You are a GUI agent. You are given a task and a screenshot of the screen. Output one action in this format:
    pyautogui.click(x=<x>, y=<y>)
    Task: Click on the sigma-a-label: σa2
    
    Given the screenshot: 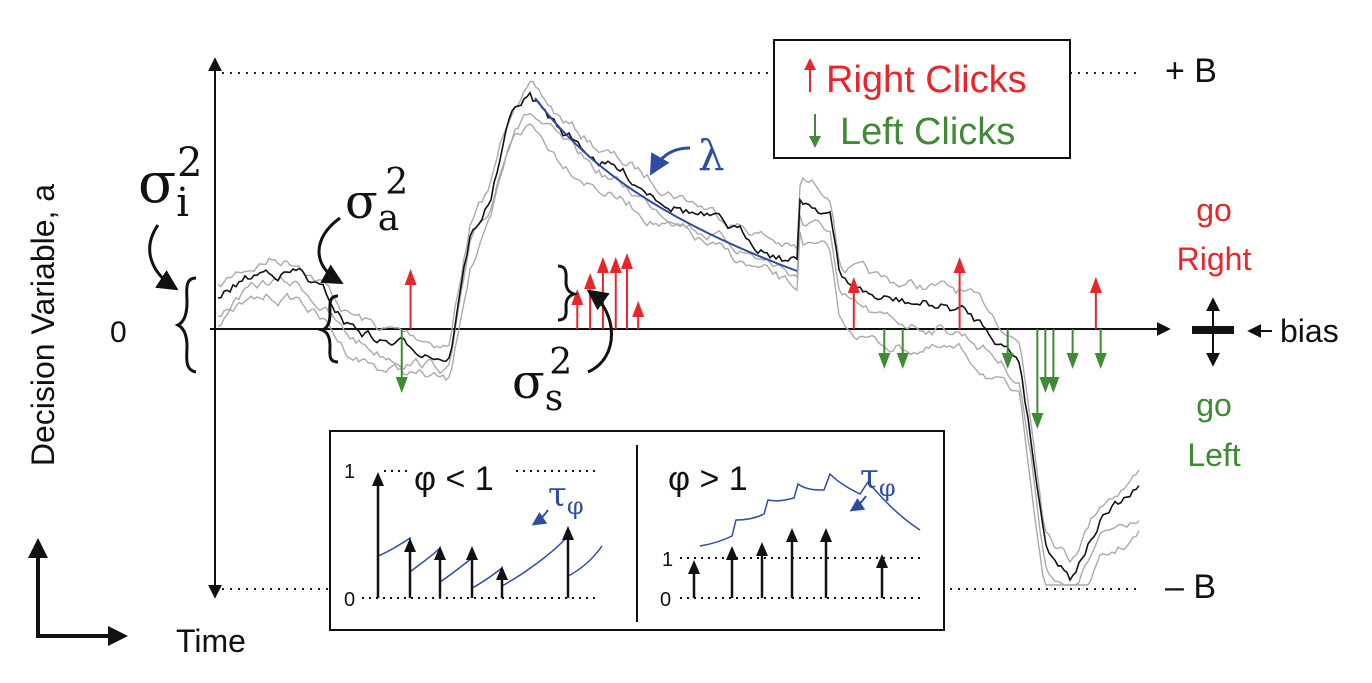 What is the action you would take?
    pyautogui.click(x=376, y=200)
    